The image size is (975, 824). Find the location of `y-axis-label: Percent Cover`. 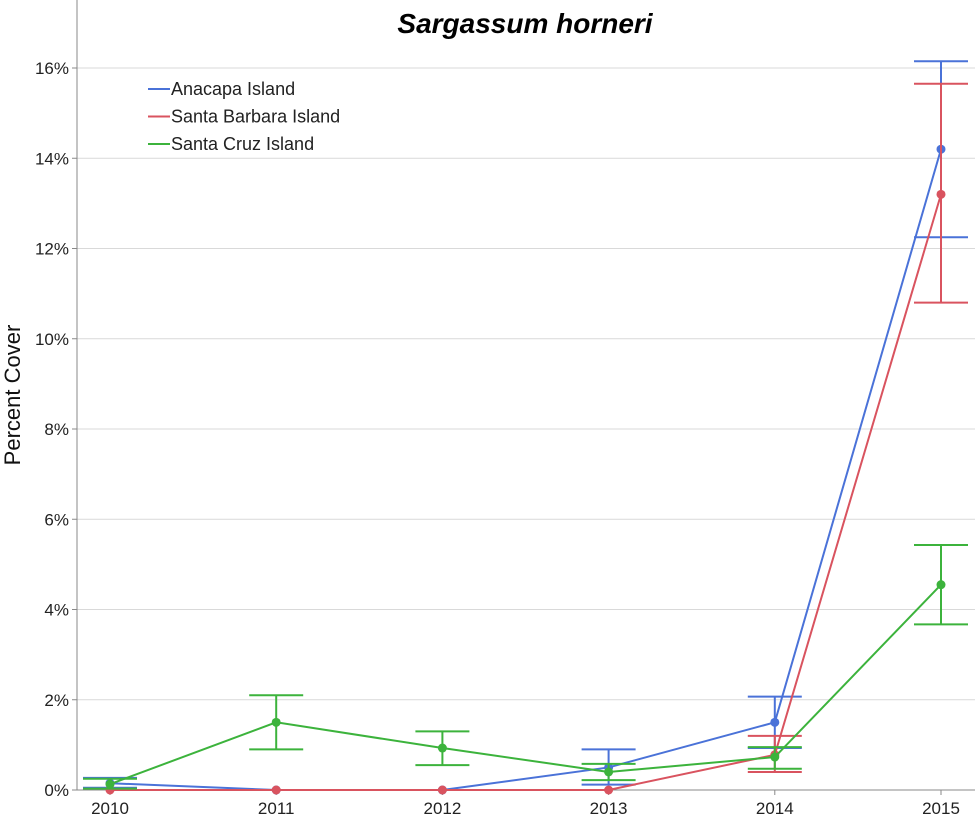

y-axis-label: Percent Cover is located at coordinates (12, 395).